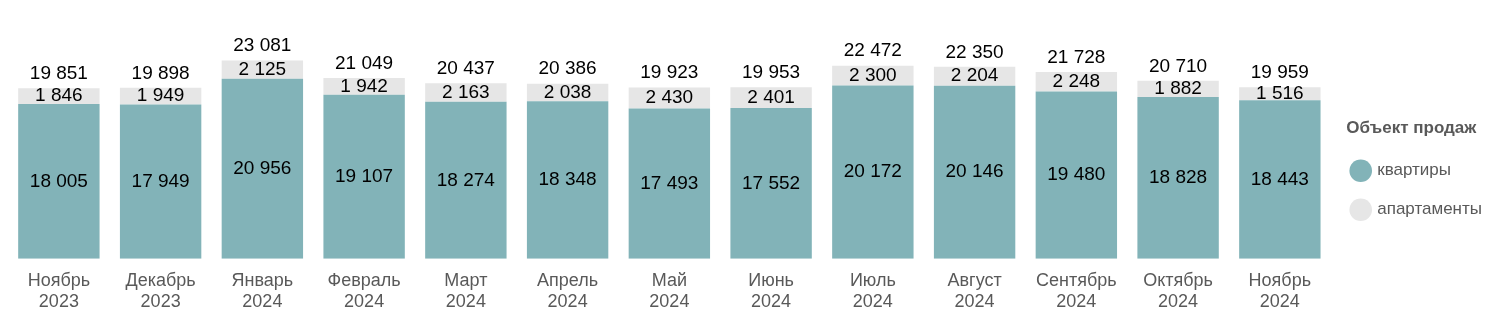  Describe the element at coordinates (466, 91) in the screenshot. I see `data-label: 2 163` at that location.